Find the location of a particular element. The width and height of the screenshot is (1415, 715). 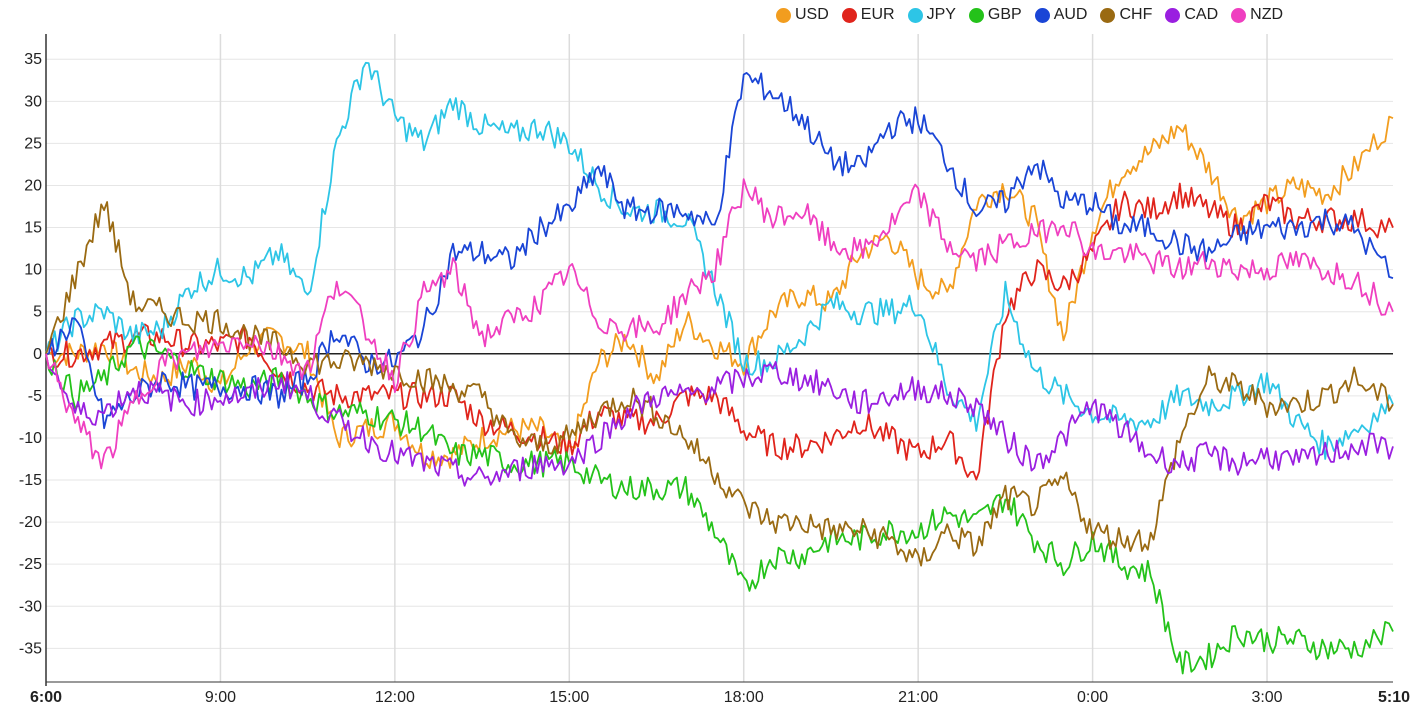

legend-label: JPY is located at coordinates (941, 14).